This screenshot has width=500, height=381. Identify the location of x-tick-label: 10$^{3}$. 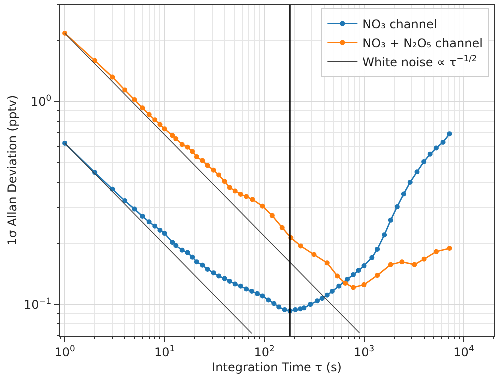
(364, 351).